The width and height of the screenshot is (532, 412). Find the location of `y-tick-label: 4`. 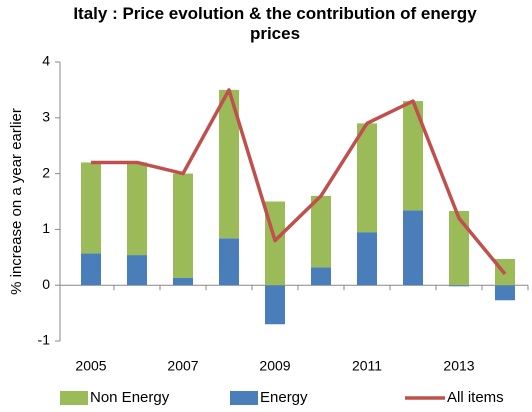

y-tick-label: 4 is located at coordinates (46, 61).